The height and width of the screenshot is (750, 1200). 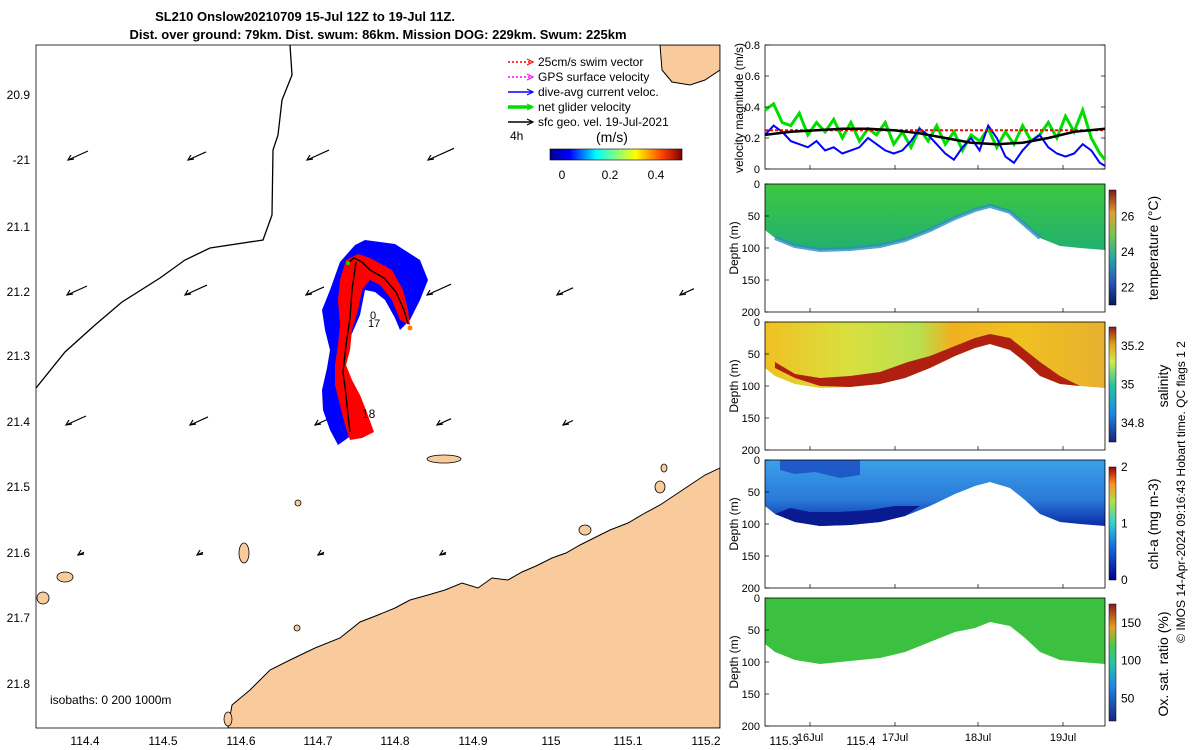 What do you see at coordinates (935, 631) in the screenshot?
I see `oxygen-data` at bounding box center [935, 631].